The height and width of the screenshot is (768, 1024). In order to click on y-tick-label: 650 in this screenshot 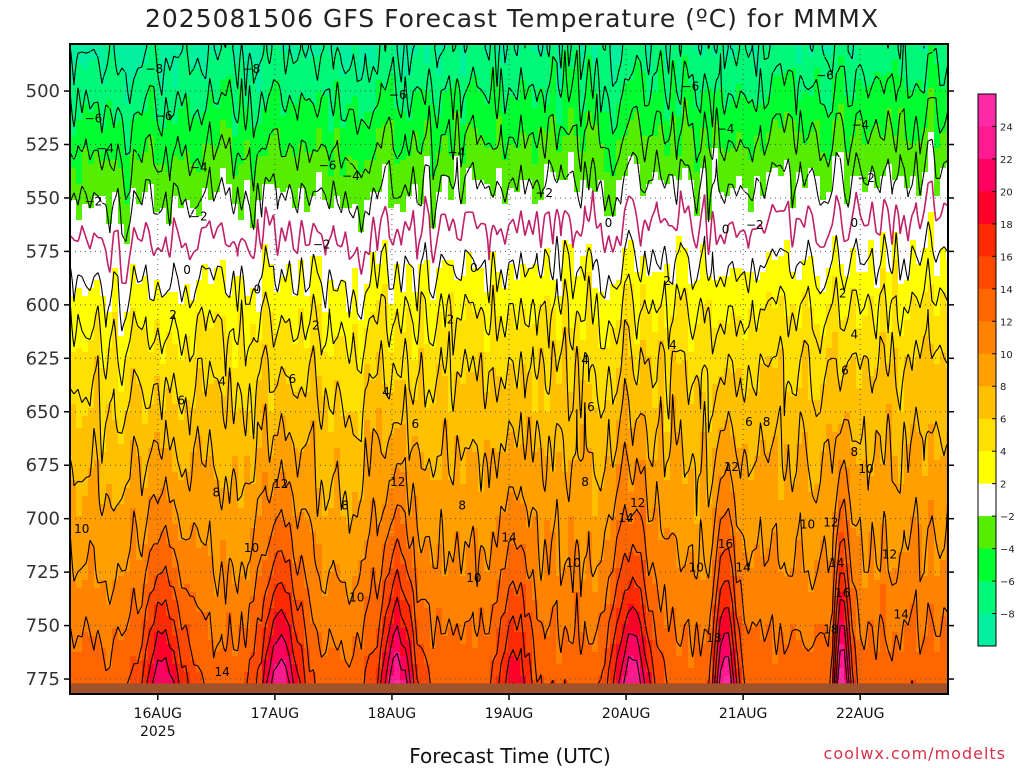, I will do `click(43, 412)`.